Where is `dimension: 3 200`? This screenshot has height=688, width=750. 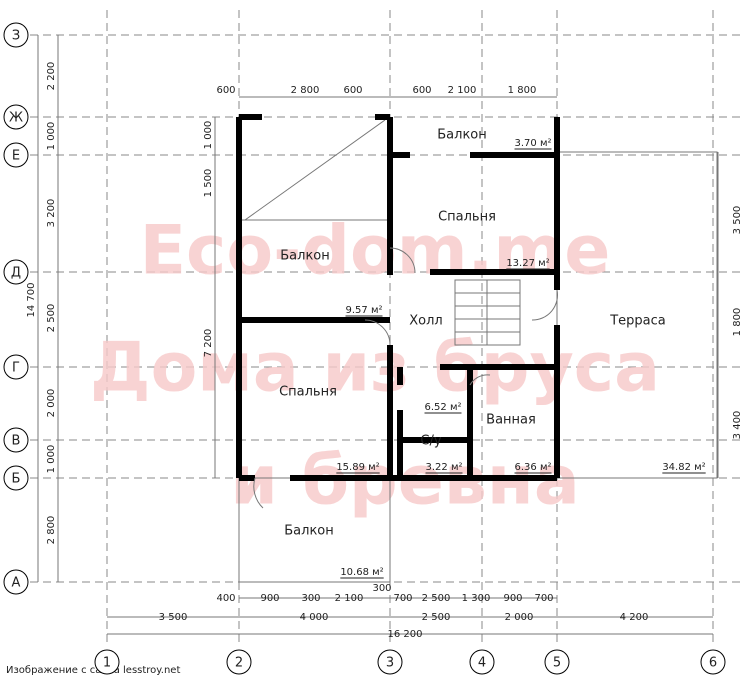
dimension: 3 200 is located at coordinates (51, 213).